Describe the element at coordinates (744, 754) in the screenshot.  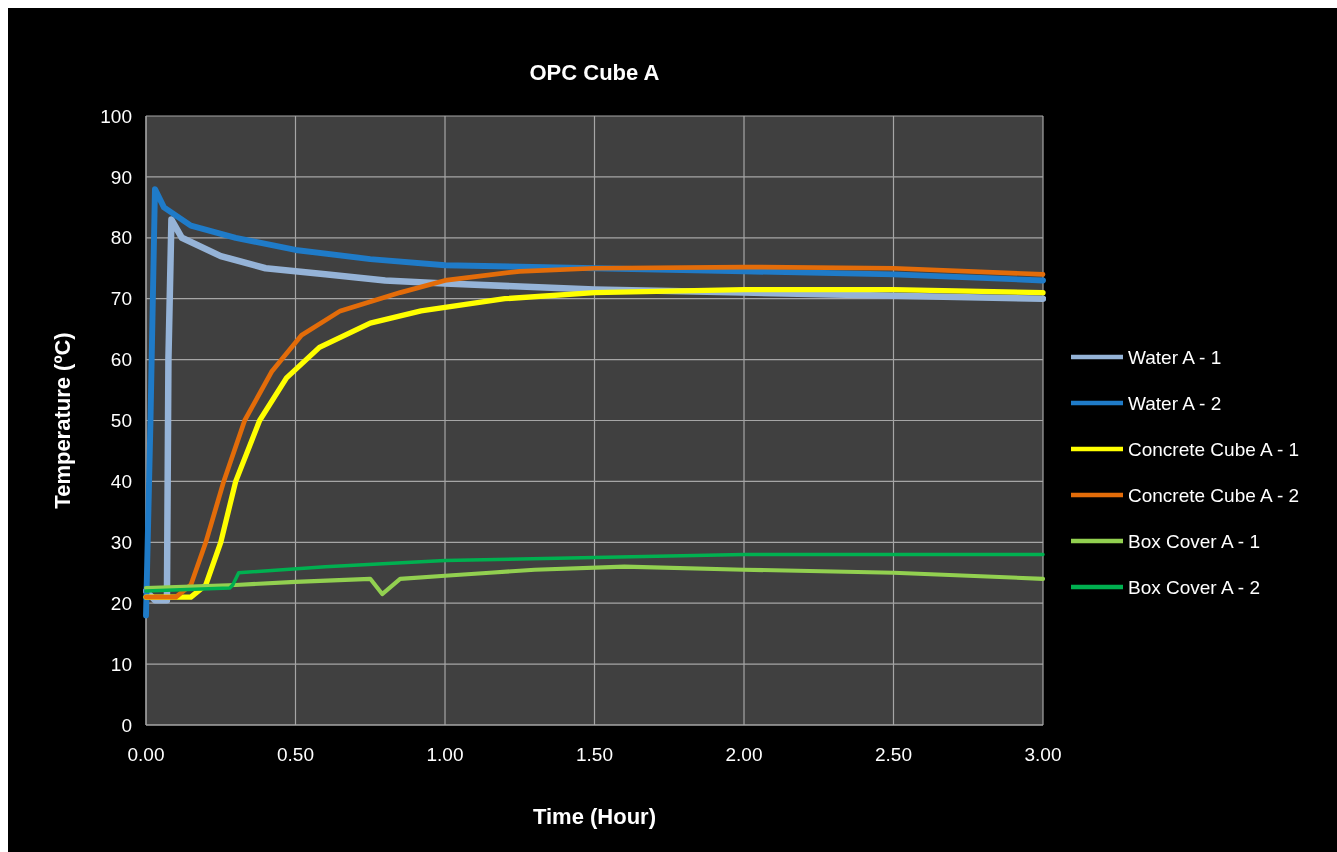
I see `x-tick-label: 2.00` at that location.